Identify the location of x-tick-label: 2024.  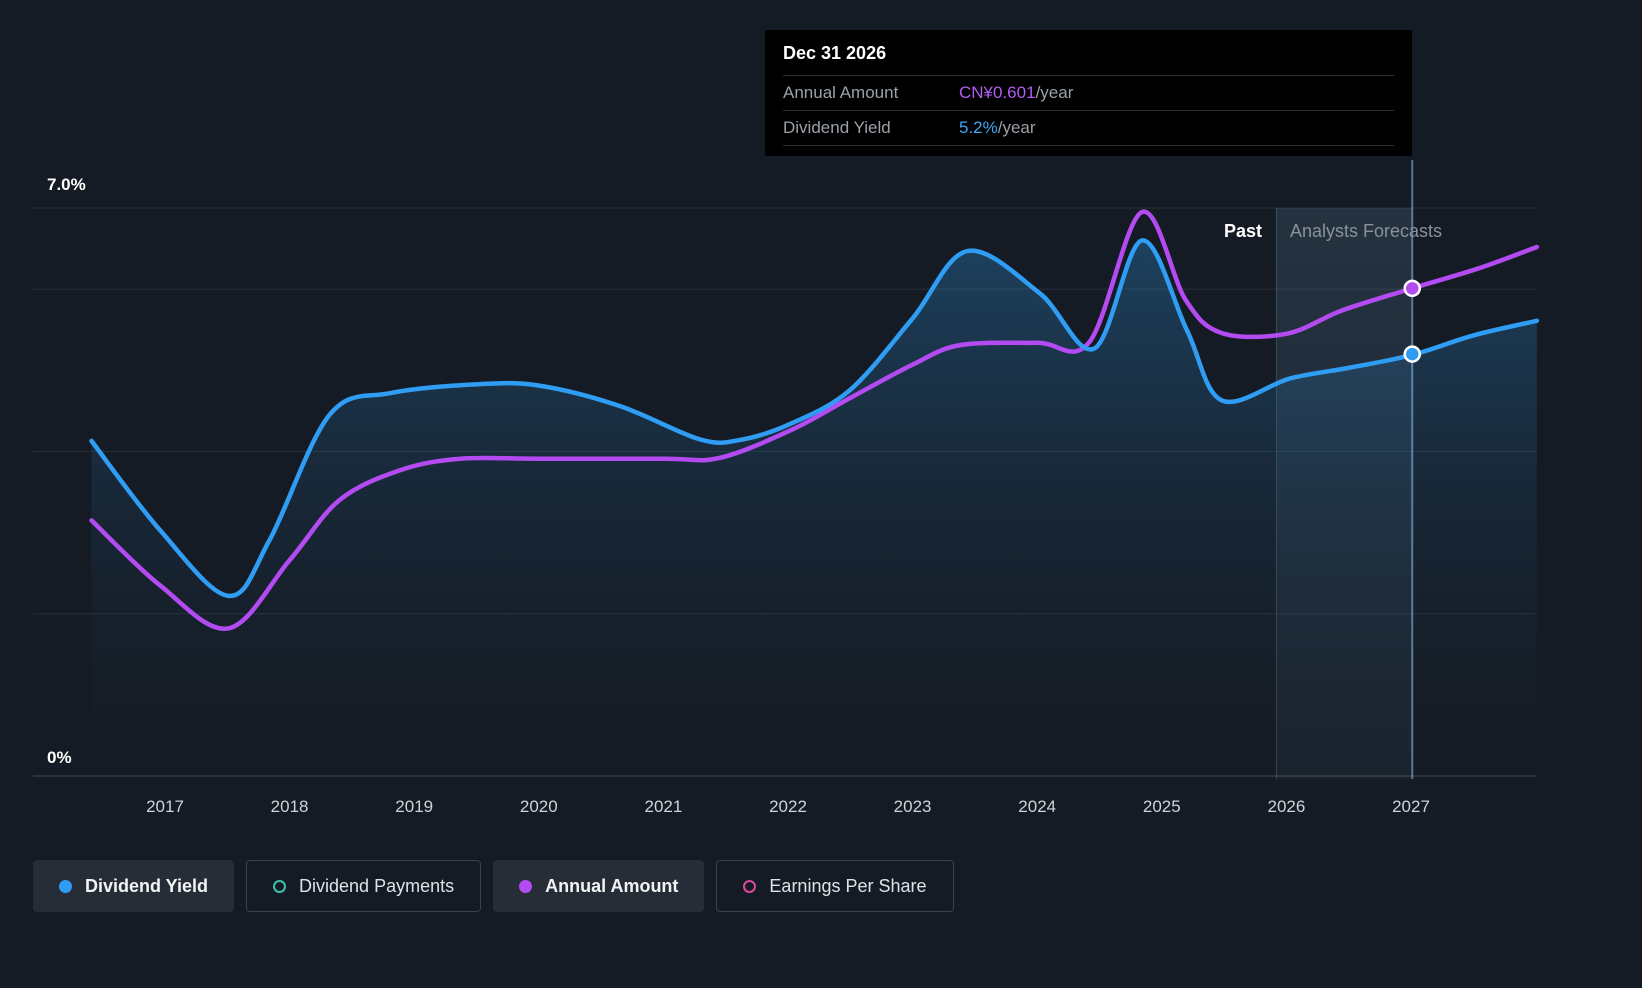
(1037, 806).